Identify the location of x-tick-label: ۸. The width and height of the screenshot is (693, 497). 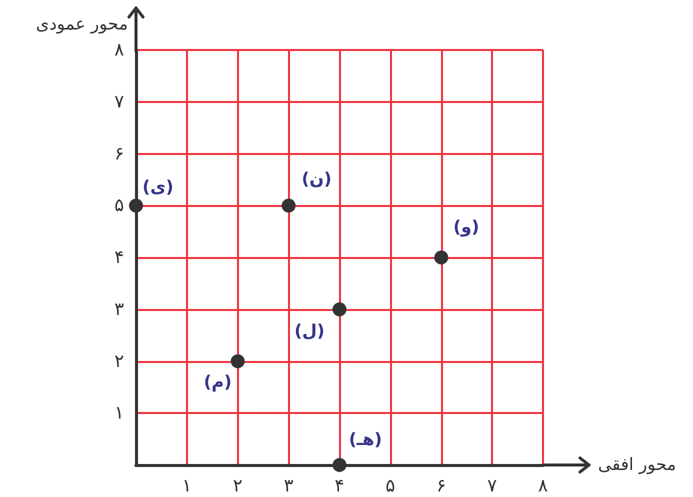
(543, 486).